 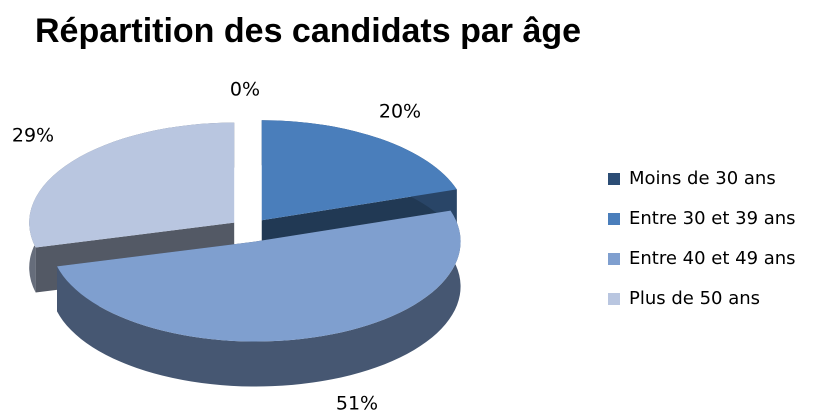 What do you see at coordinates (712, 258) in the screenshot?
I see `legend-label: Entre 40 et 49 ans` at bounding box center [712, 258].